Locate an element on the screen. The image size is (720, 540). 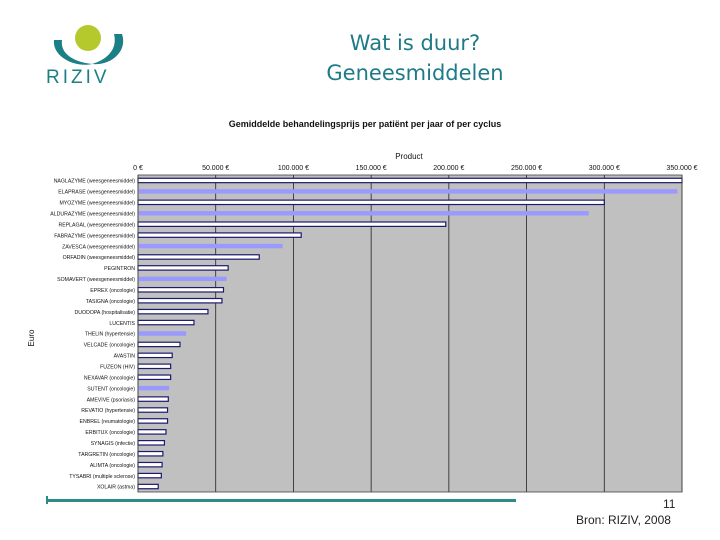
category-label: ENBREL (reumatologie) is located at coordinates (108, 422).